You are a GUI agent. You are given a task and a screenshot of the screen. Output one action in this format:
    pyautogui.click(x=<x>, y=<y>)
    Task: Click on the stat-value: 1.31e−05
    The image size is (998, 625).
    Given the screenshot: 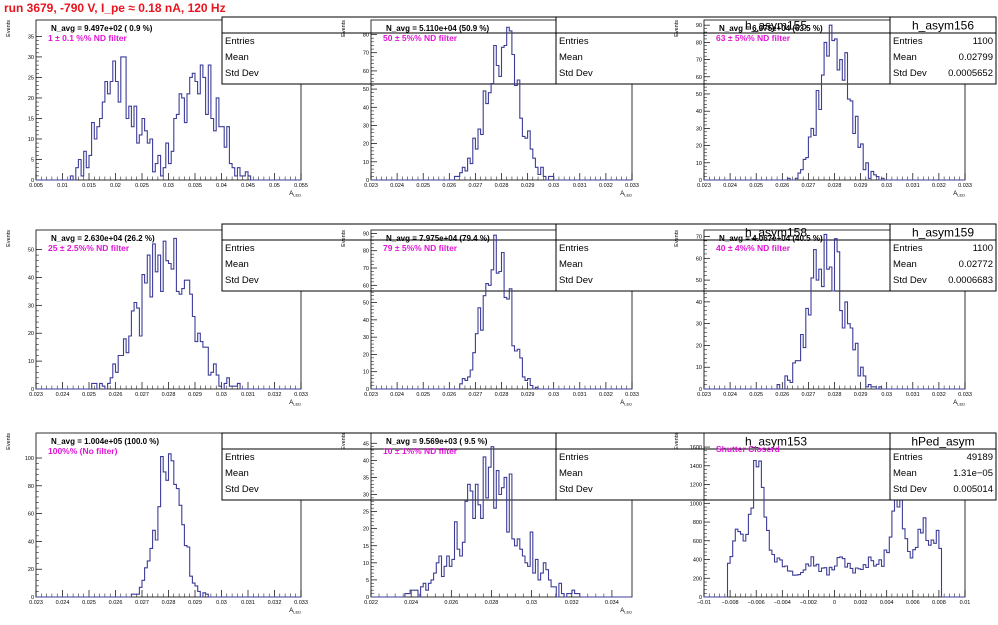 What is the action you would take?
    pyautogui.click(x=973, y=473)
    